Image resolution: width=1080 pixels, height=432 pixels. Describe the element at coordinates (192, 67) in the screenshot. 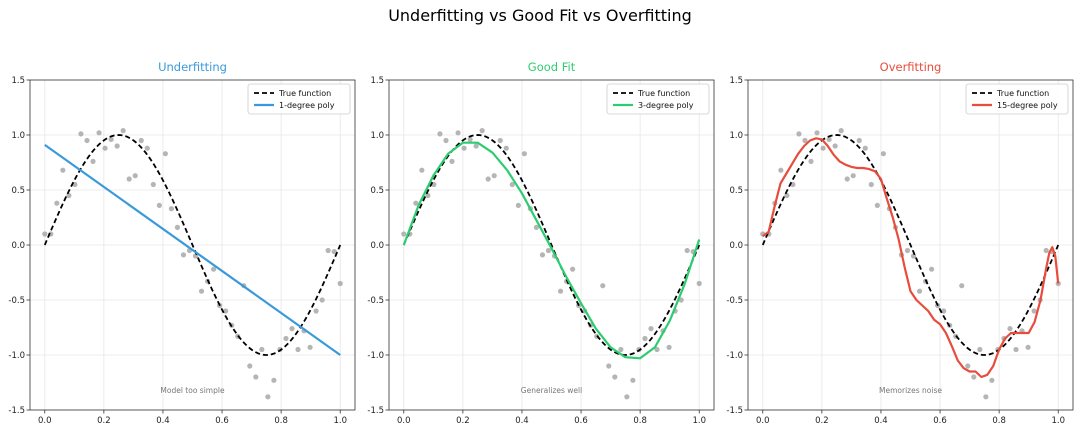

I see `panel-title: Underfitting` at that location.